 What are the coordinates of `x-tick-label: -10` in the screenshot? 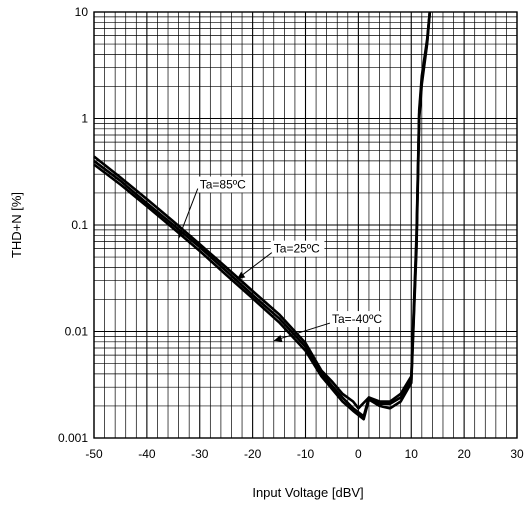 It's located at (306, 454).